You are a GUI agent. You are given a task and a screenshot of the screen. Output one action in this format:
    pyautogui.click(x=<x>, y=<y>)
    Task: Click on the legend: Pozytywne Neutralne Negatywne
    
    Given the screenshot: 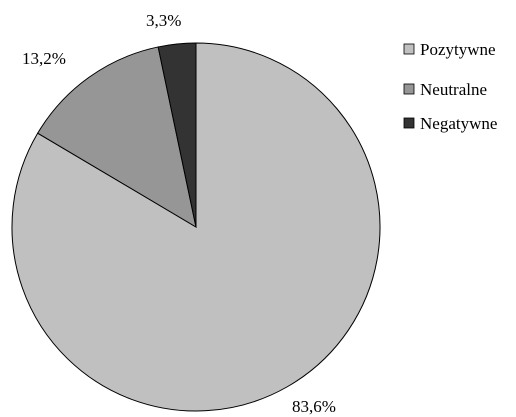 What is the action you would take?
    pyautogui.click(x=450, y=86)
    